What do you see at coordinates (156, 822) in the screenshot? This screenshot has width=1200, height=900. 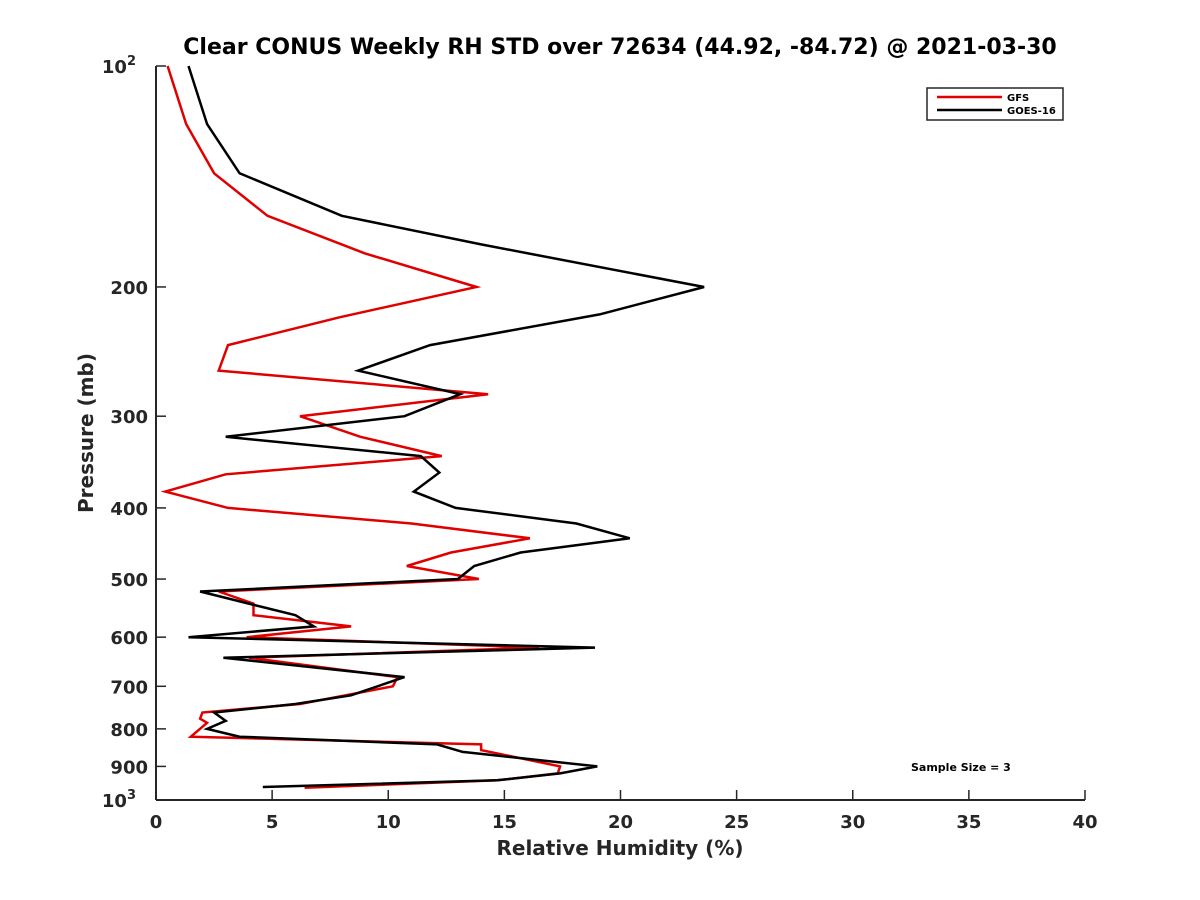 I see `x-tick-label: 0` at bounding box center [156, 822].